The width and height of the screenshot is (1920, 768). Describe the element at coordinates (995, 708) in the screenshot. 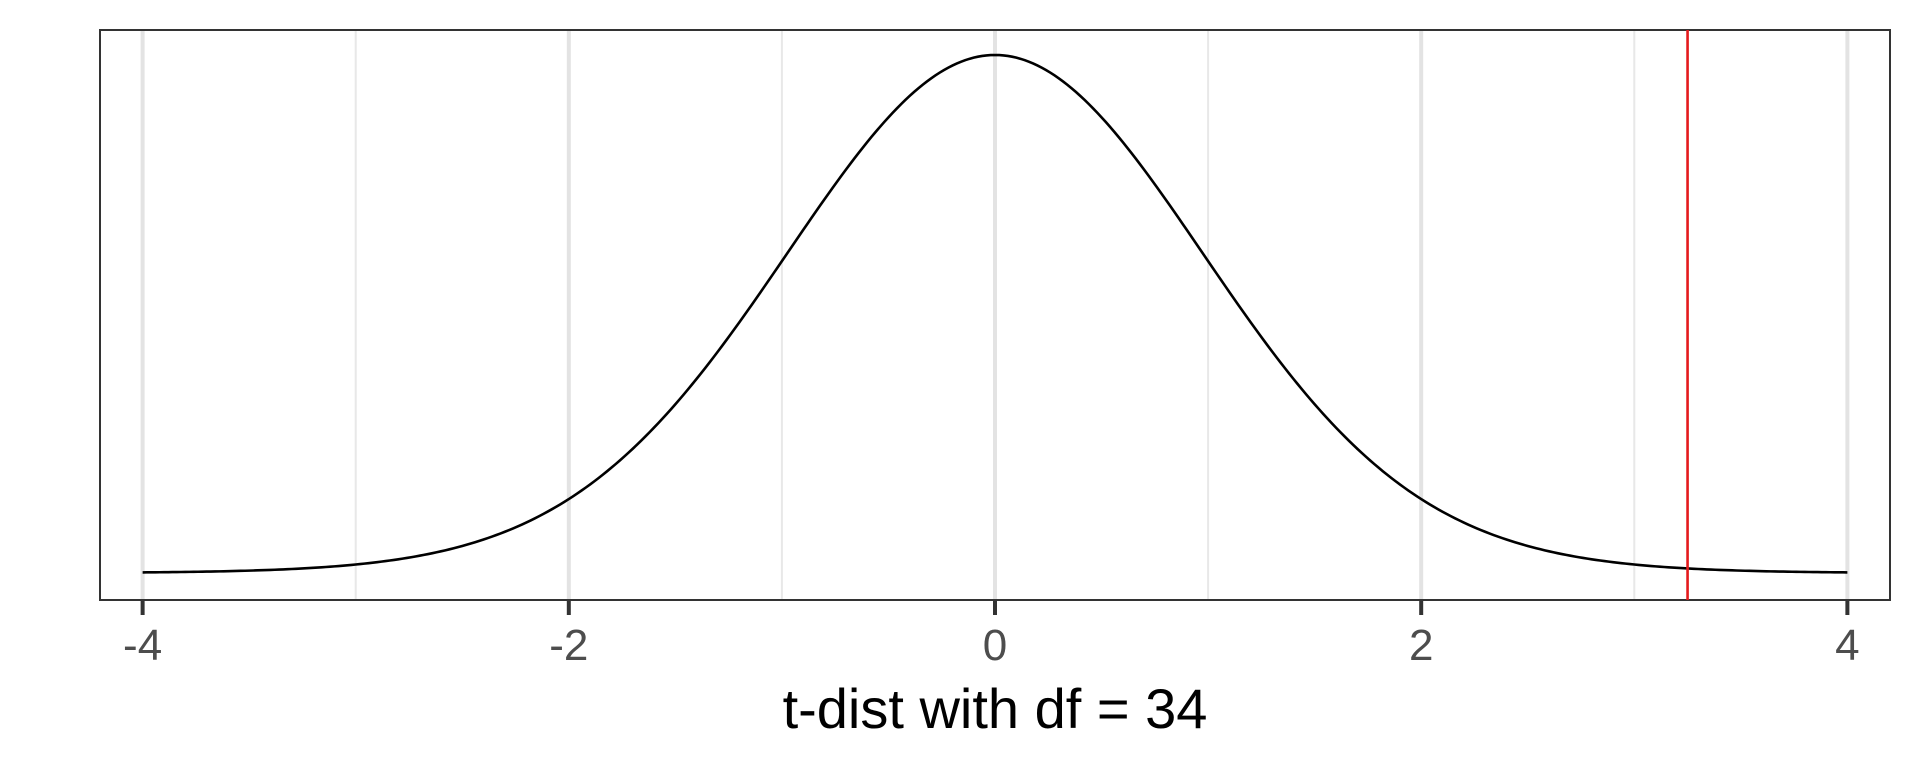

I see `x-axis-title: t-dist with df = 34` at that location.